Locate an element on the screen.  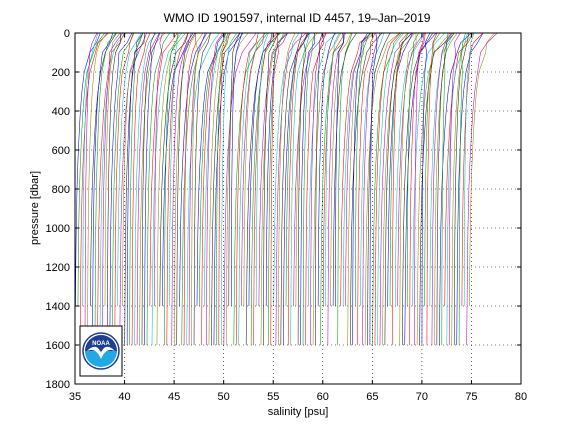
x-tick-label: 55 is located at coordinates (273, 397).